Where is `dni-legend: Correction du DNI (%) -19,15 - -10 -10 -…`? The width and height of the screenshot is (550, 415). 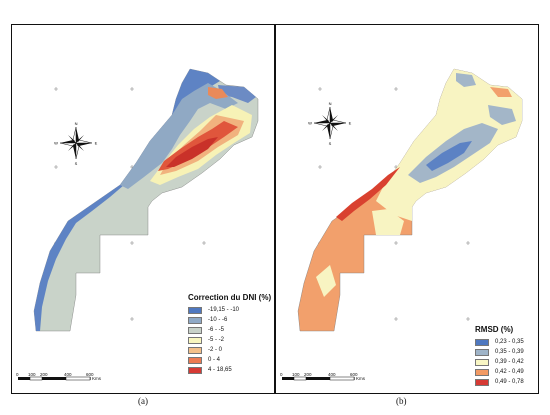 dni-legend: Correction du DNI (%) -19,15 - -10 -10 -… is located at coordinates (231, 334).